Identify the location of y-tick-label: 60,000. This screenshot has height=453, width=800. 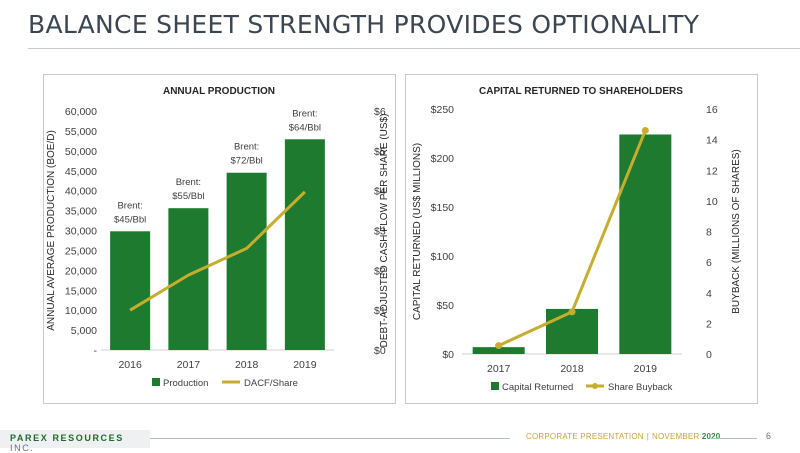
(81, 112).